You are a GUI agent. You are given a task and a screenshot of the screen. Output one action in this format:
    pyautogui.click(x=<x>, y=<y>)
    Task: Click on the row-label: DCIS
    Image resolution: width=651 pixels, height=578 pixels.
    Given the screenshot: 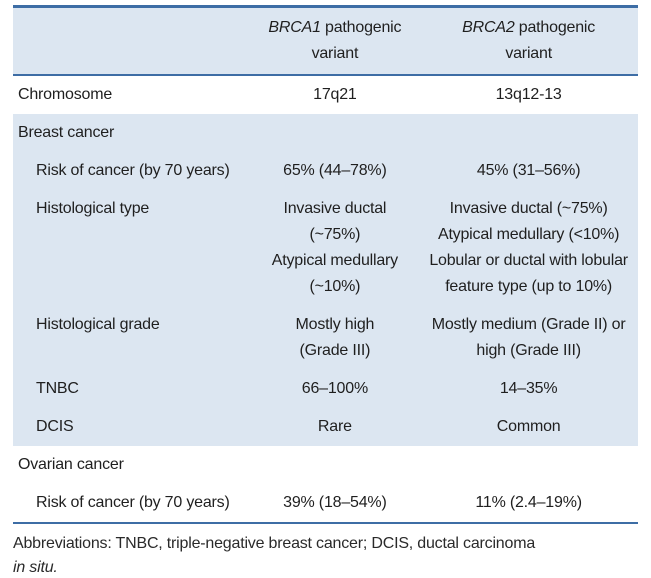 What is the action you would take?
    pyautogui.click(x=55, y=426)
    